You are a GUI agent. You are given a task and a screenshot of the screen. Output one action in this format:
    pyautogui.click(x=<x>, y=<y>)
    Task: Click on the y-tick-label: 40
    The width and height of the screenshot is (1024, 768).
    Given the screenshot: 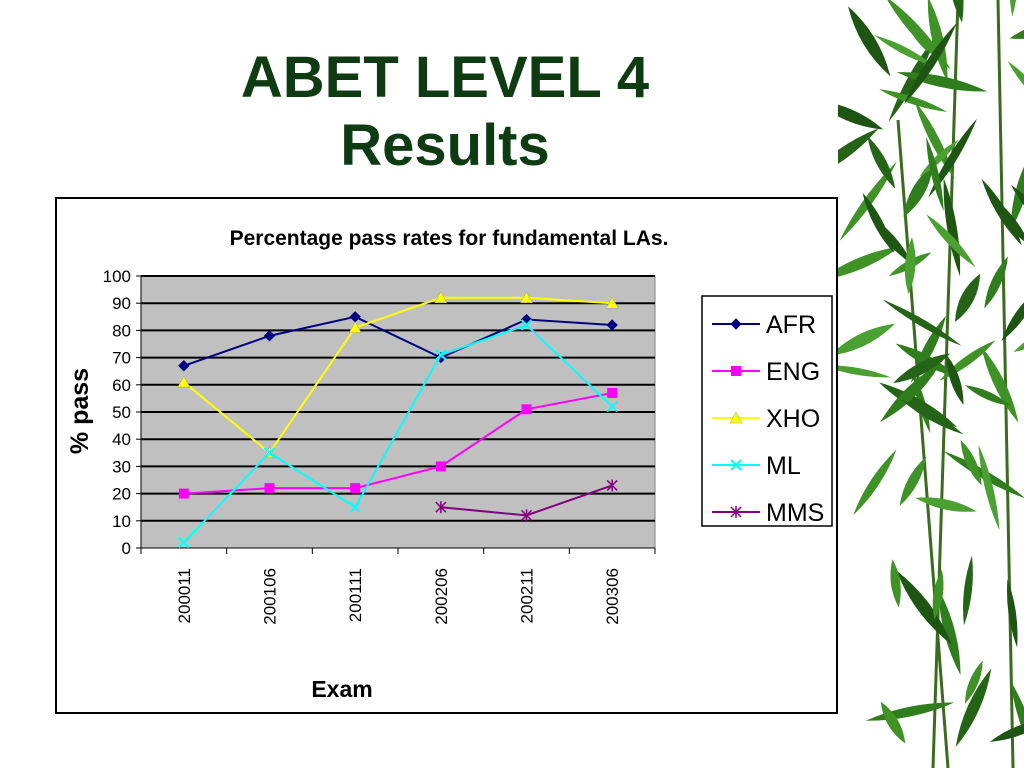 What is the action you would take?
    pyautogui.click(x=121, y=439)
    